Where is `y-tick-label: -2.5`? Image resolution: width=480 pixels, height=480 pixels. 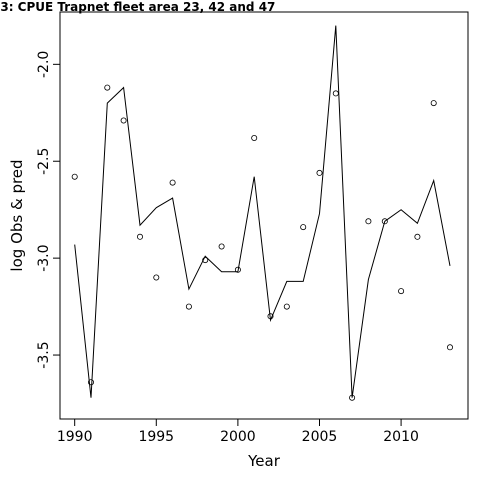
y-tick-label: -2.5 is located at coordinates (44, 161).